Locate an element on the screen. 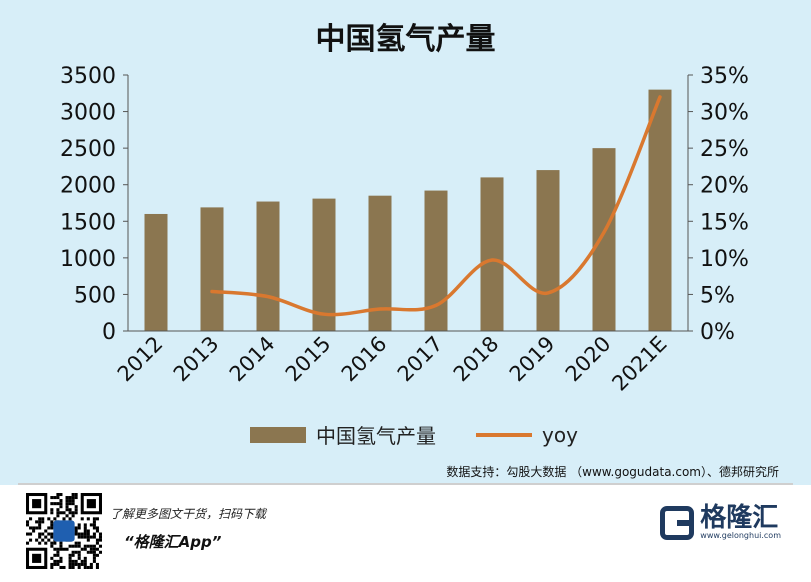  y-right-tick-label: 0% is located at coordinates (717, 332).